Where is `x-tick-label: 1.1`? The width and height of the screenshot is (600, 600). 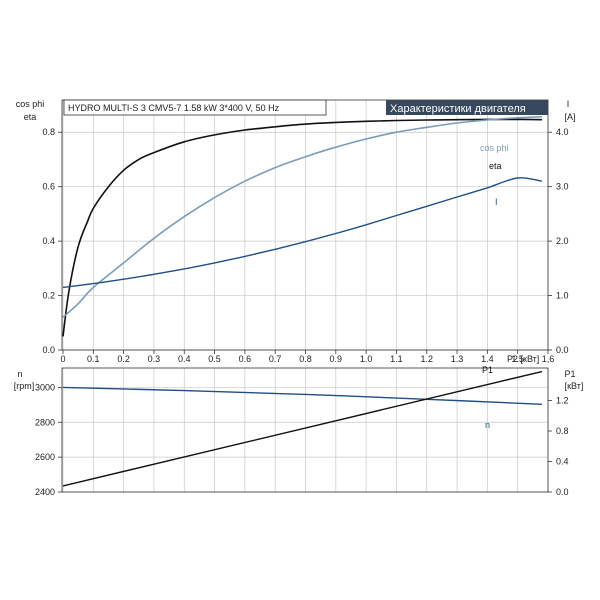 x-tick-label: 1.1 is located at coordinates (396, 359).